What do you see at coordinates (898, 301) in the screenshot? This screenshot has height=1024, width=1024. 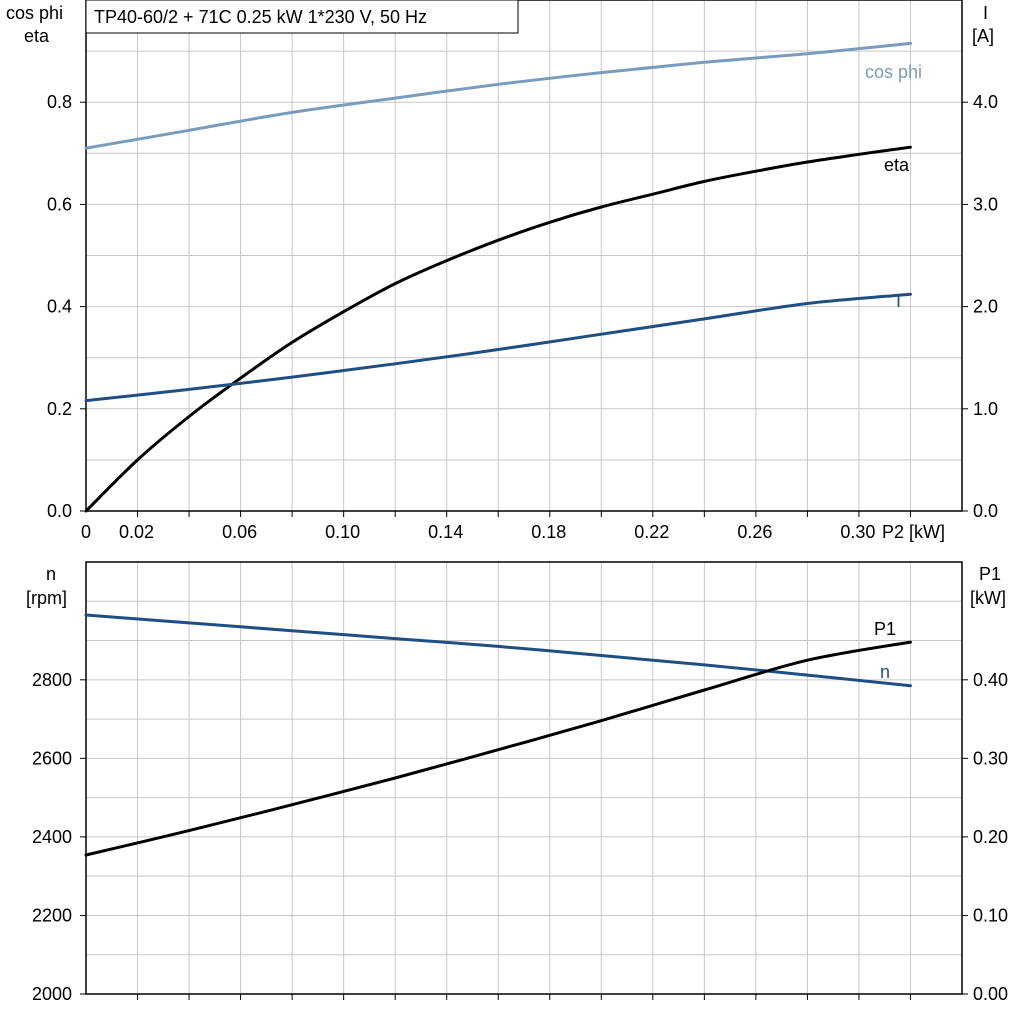 I see `series-label-current: I` at bounding box center [898, 301].